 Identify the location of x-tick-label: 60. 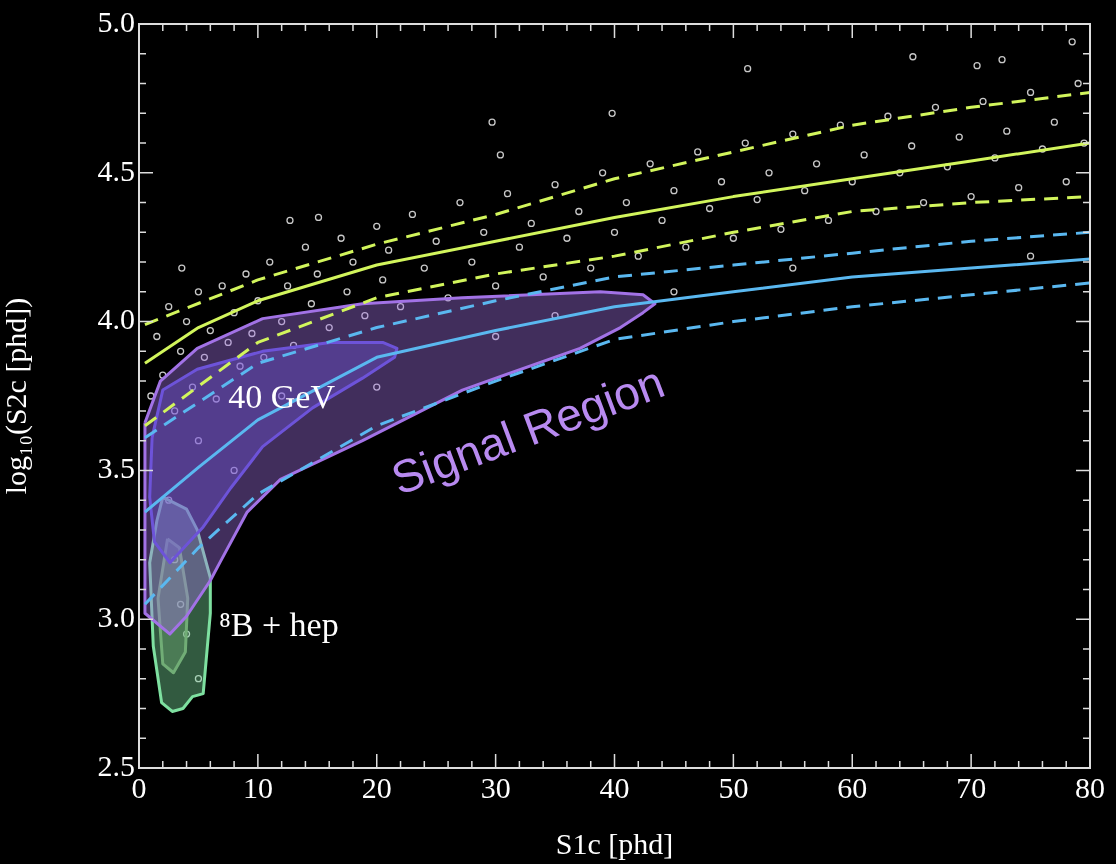
(852, 787).